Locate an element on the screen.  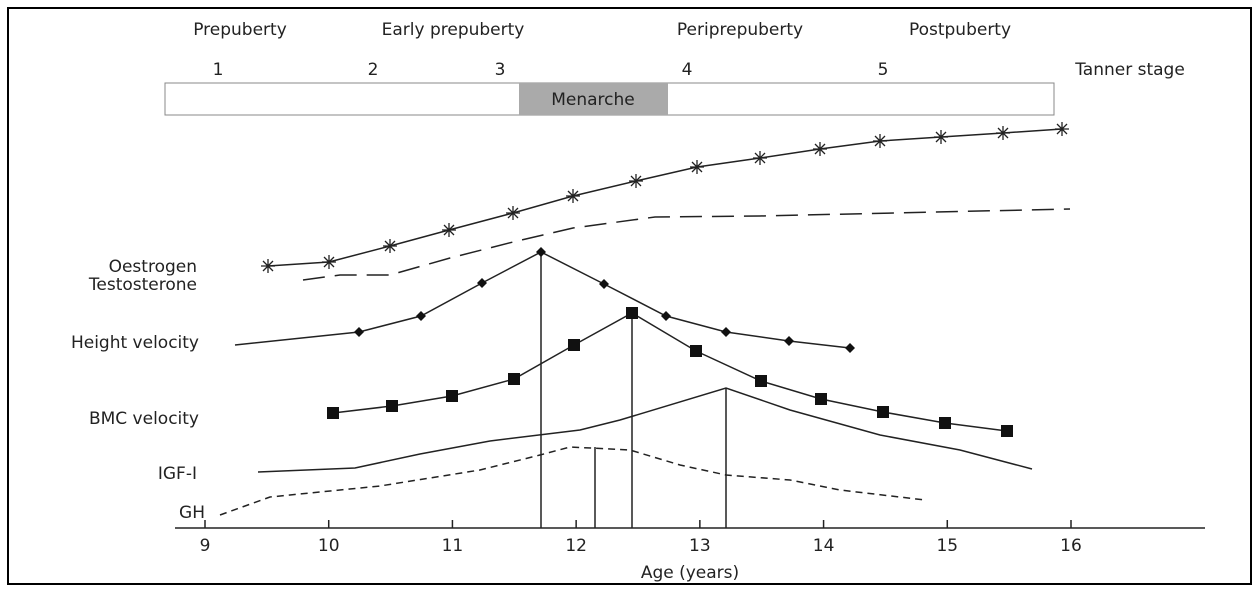
x-tick-label: 13 is located at coordinates (700, 546).